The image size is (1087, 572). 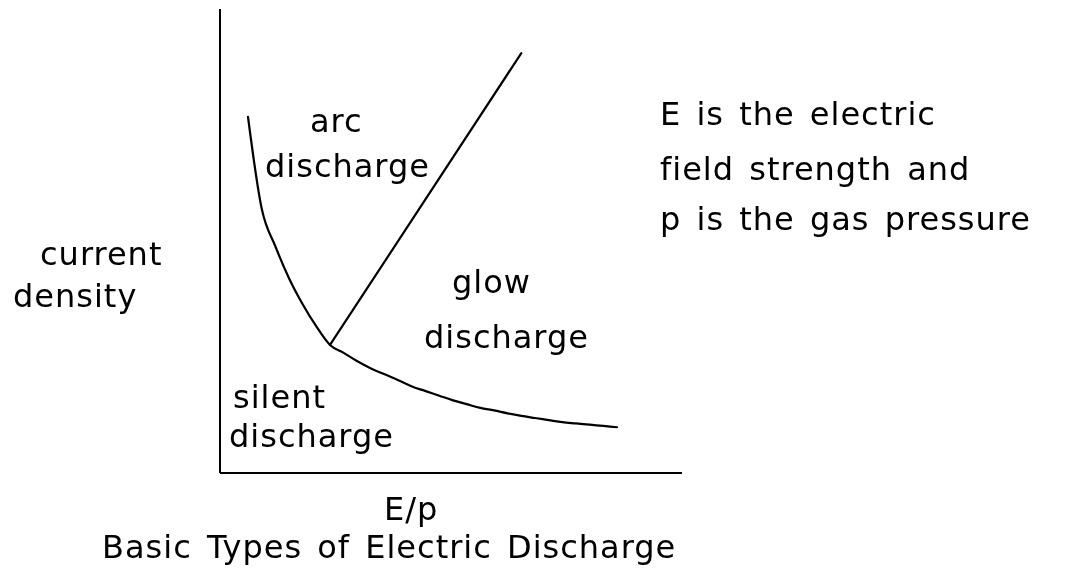 What do you see at coordinates (845, 166) in the screenshot?
I see `text: E is the electric field strength and p is the gas pressure` at bounding box center [845, 166].